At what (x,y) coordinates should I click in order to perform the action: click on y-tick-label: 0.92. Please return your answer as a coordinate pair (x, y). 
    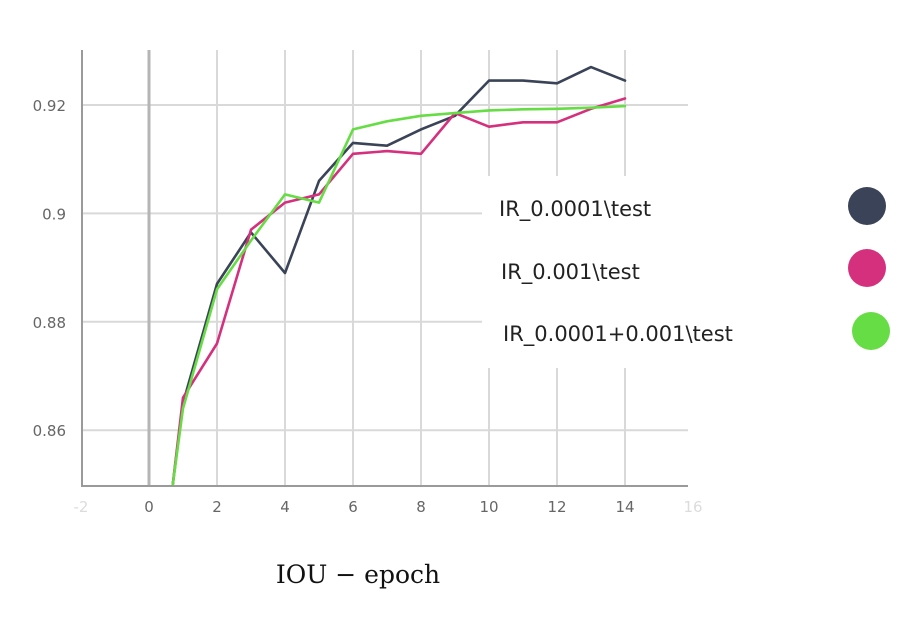
    Looking at the image, I should click on (49, 106).